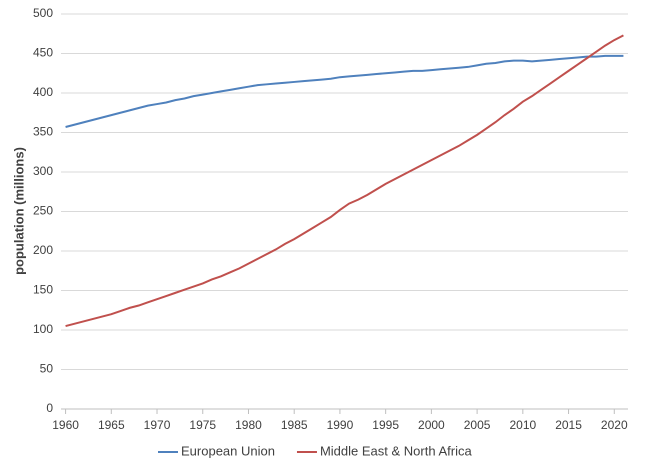  What do you see at coordinates (431, 425) in the screenshot?
I see `x-tick-label: 2000` at bounding box center [431, 425].